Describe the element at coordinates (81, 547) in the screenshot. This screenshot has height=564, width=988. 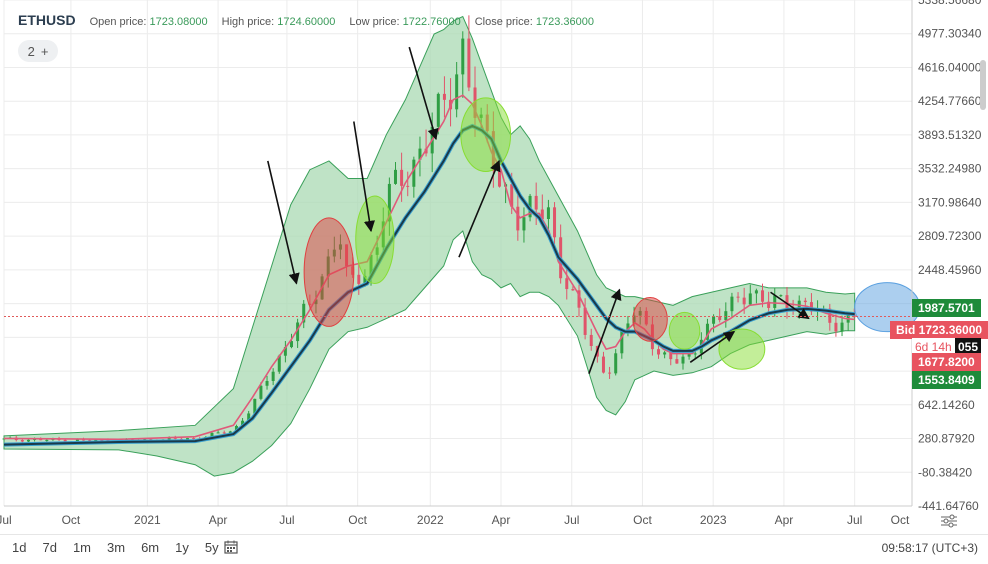
I see `period-1m: 1m` at that location.